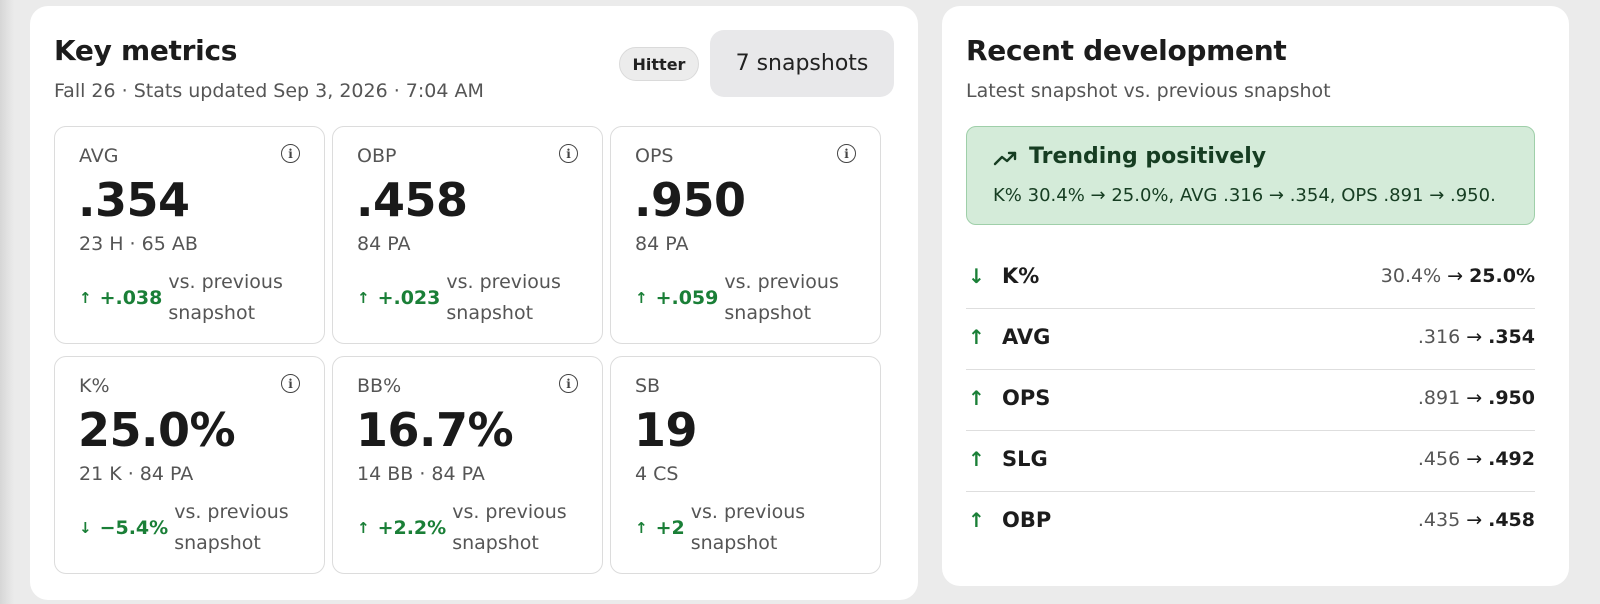  I want to click on metric-detail: 21 K · 84 PA, so click(136, 474).